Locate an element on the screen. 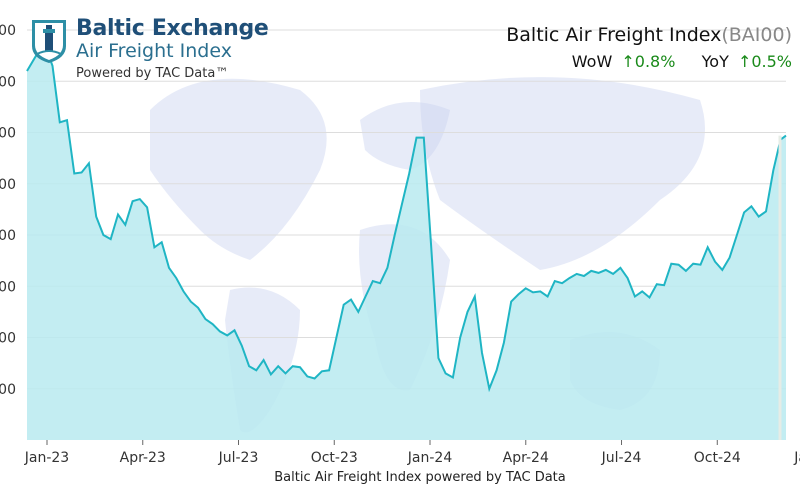  index-code: (BAI00) is located at coordinates (756, 35).